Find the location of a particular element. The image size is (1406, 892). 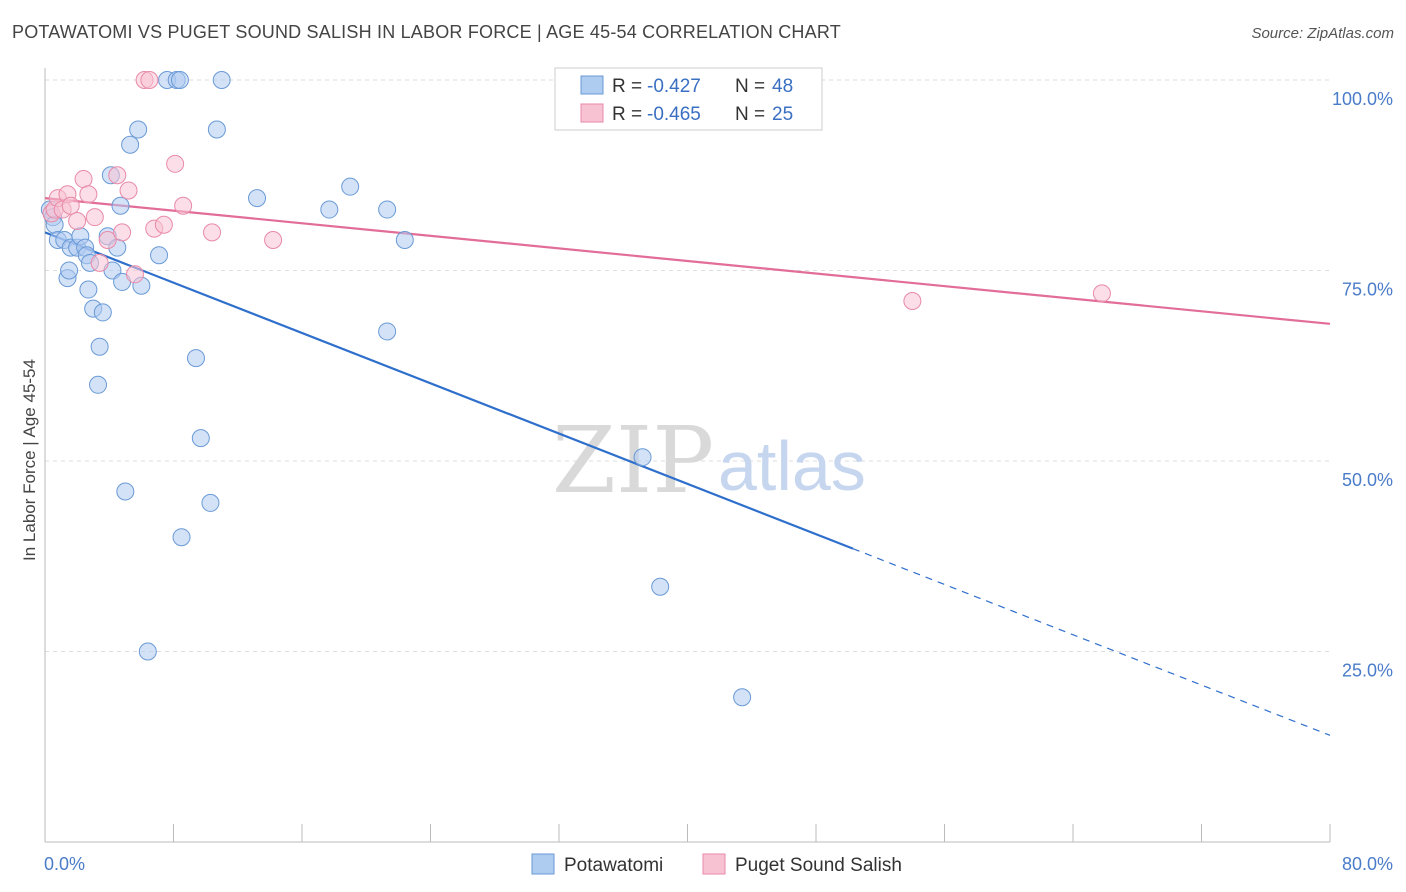

trend-line-puget-sound-salish is located at coordinates (687, 261).